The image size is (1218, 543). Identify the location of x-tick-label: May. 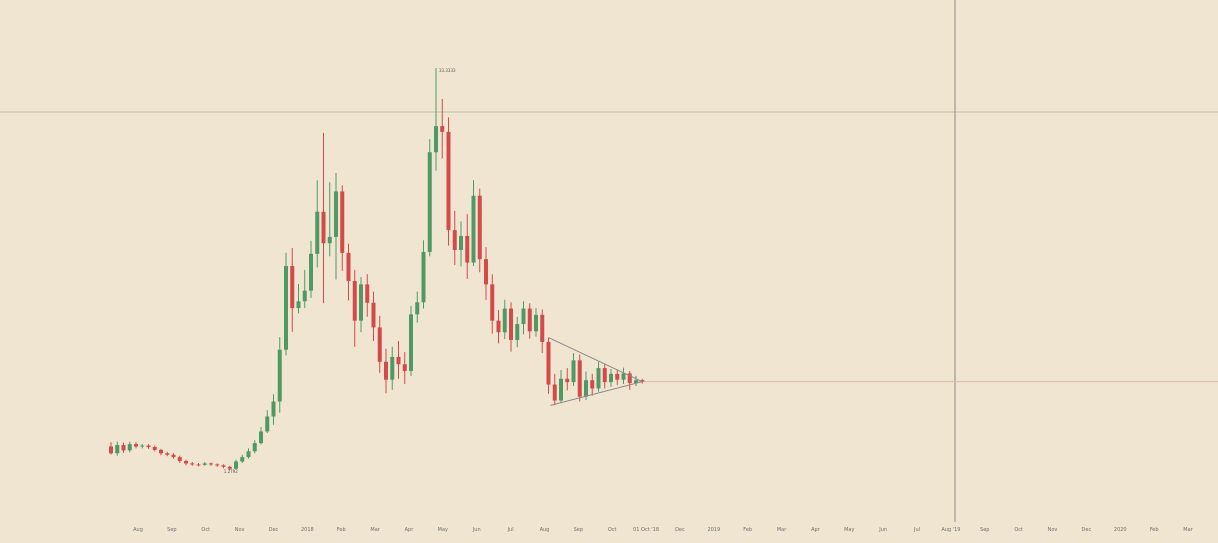
(443, 530).